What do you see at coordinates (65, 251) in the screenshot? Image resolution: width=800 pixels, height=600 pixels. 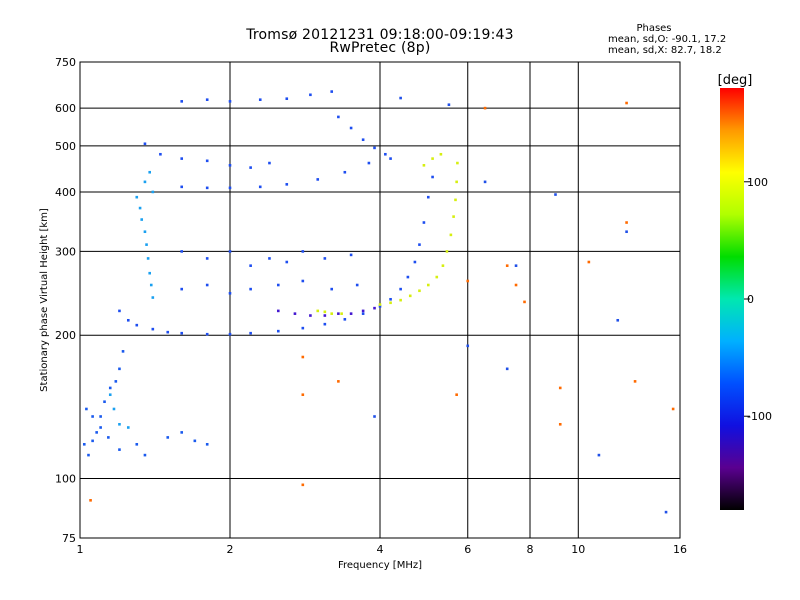 I see `y-tick-label: 300` at bounding box center [65, 251].